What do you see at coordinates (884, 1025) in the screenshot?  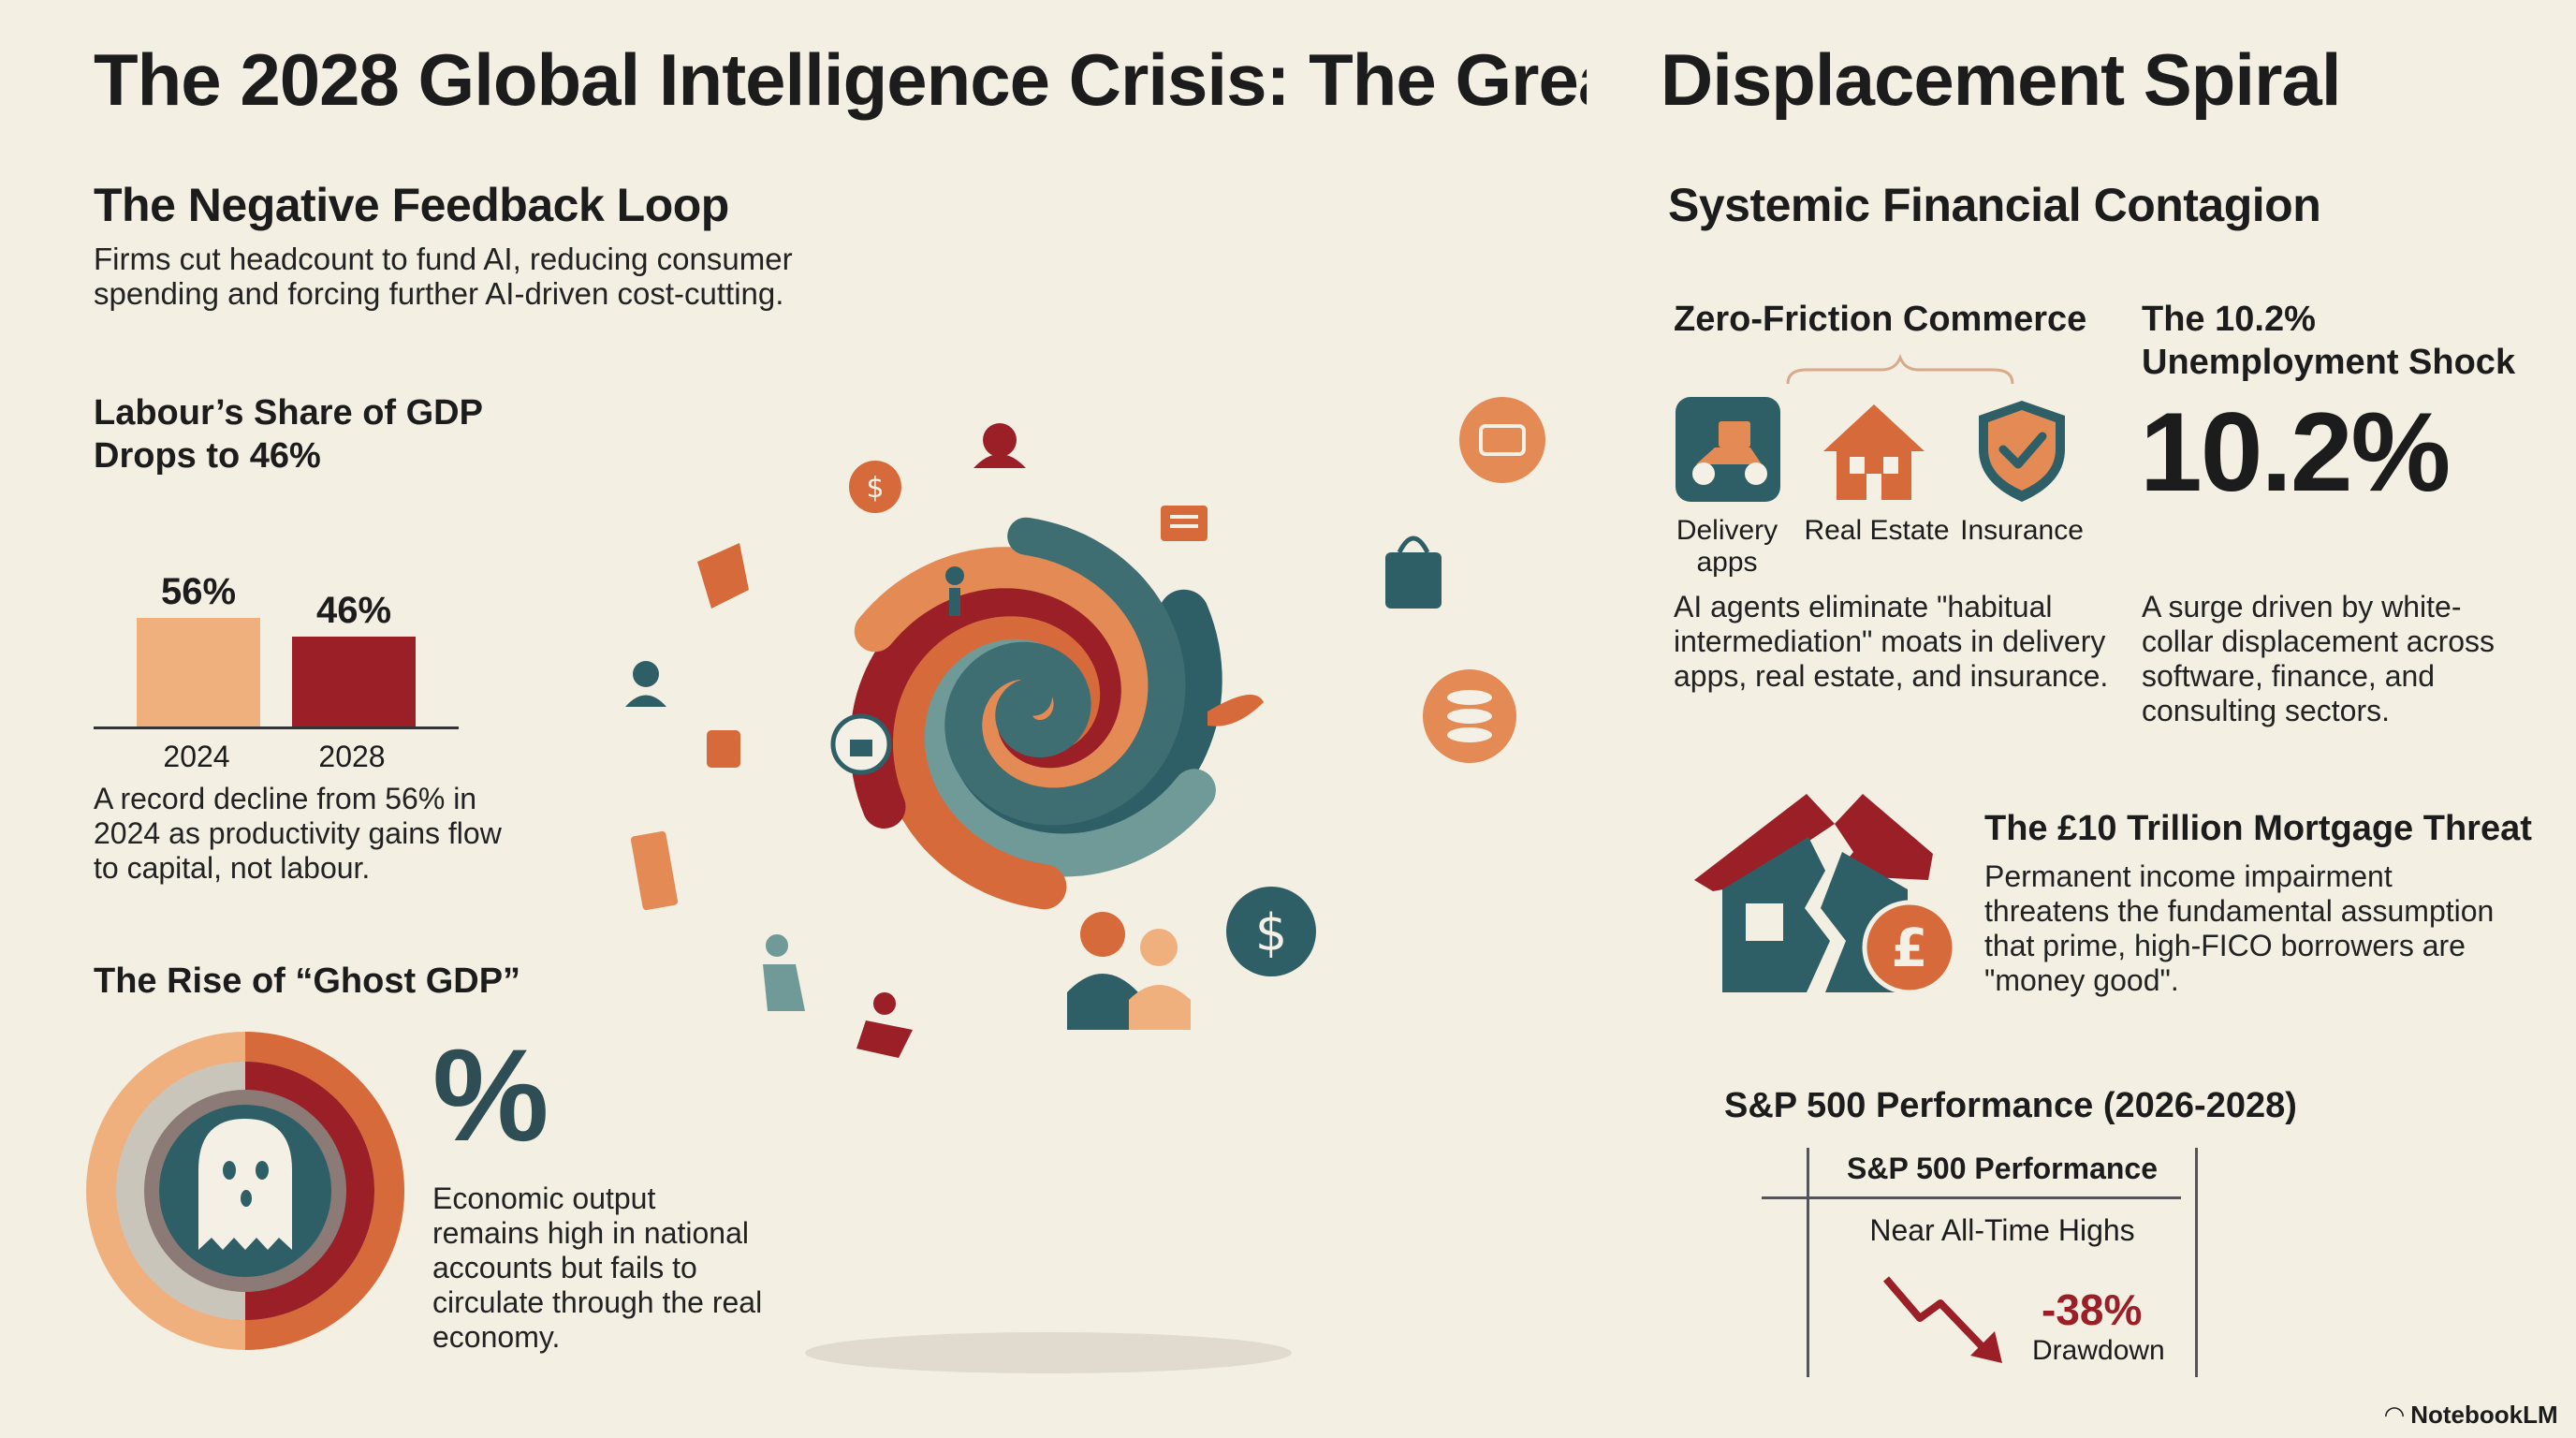 I see `falling-person-icon` at bounding box center [884, 1025].